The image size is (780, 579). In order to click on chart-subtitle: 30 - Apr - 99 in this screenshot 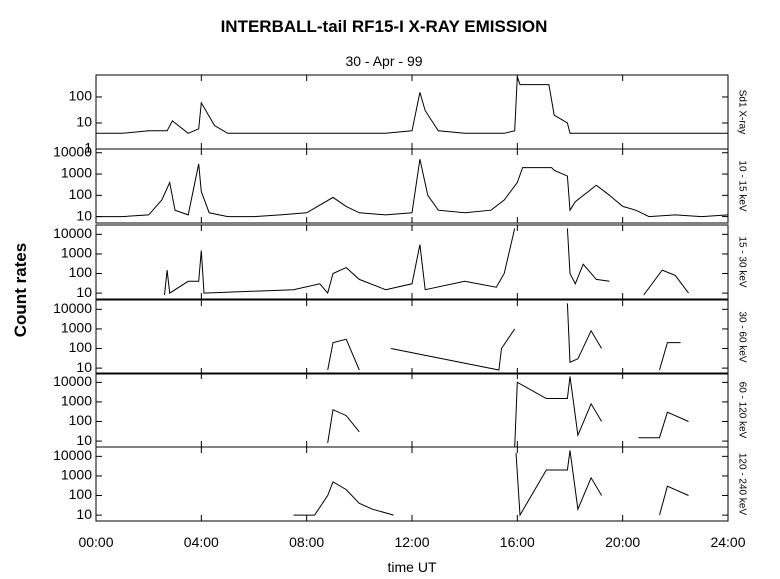, I will do `click(383, 61)`.